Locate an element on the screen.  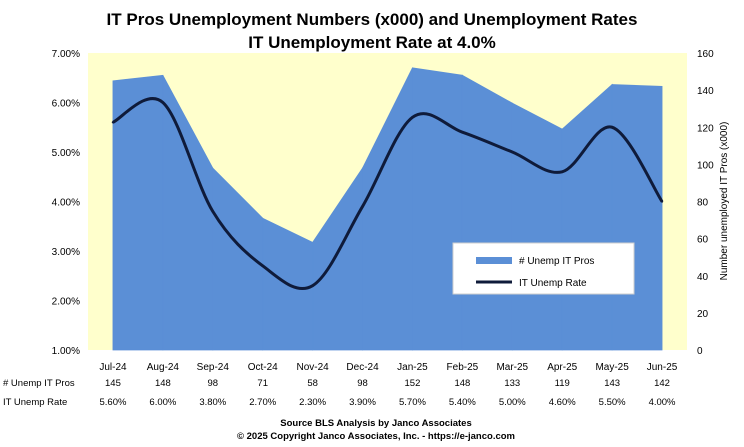
table-cell: 4.60% is located at coordinates (562, 402).